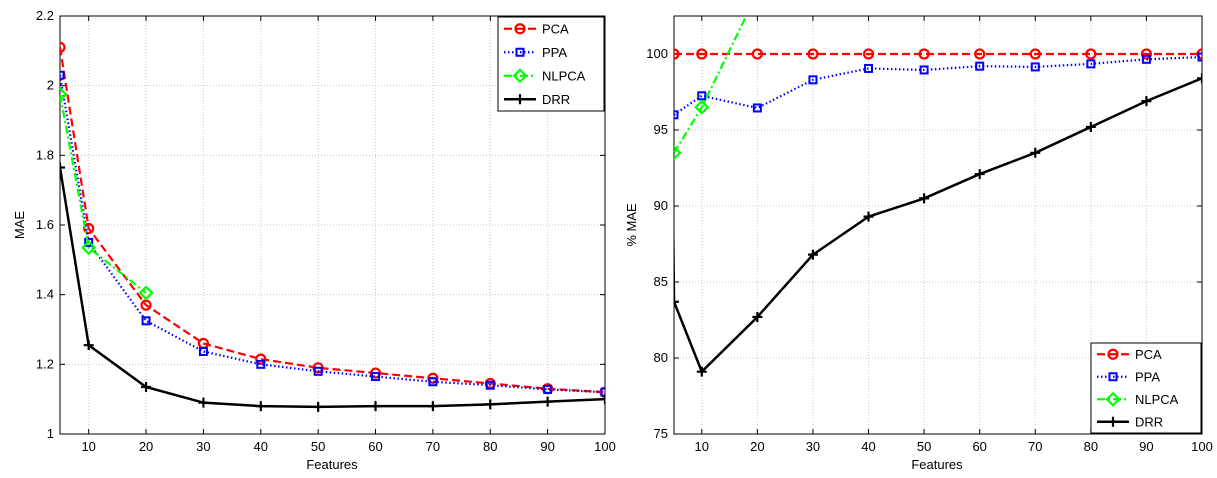  I want to click on y-tick-label: 75, so click(661, 433).